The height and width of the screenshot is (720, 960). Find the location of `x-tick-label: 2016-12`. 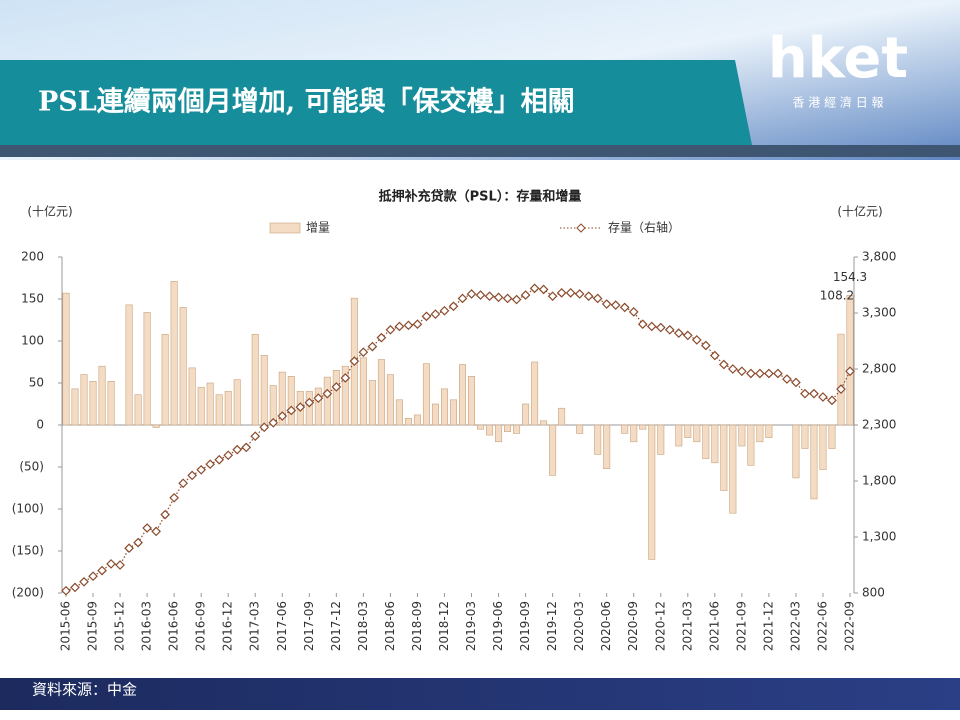

x-tick-label: 2016-12 is located at coordinates (228, 626).